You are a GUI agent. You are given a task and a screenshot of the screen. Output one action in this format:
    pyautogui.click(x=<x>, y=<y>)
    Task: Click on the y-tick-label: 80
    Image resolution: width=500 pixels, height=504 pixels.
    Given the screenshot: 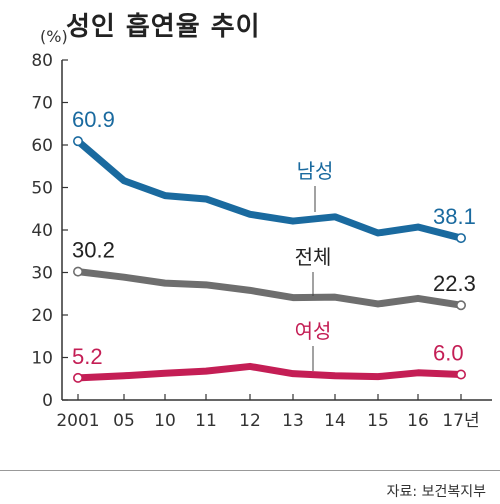 What is the action you would take?
    pyautogui.click(x=42, y=61)
    